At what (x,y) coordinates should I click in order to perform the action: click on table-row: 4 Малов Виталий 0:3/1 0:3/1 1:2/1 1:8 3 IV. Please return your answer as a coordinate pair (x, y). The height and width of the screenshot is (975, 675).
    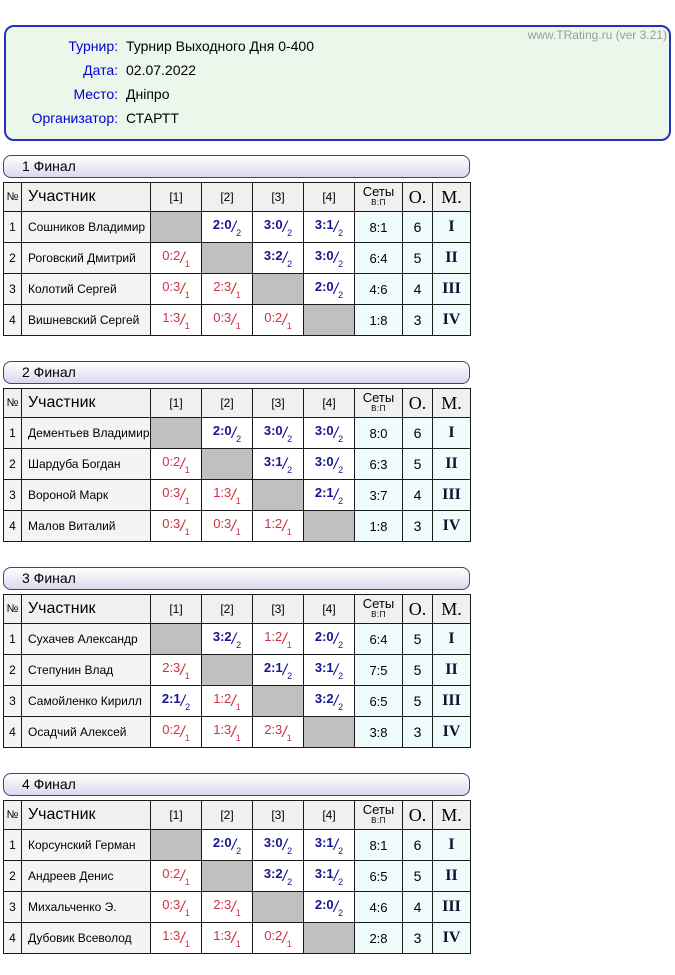
    Looking at the image, I should click on (237, 526).